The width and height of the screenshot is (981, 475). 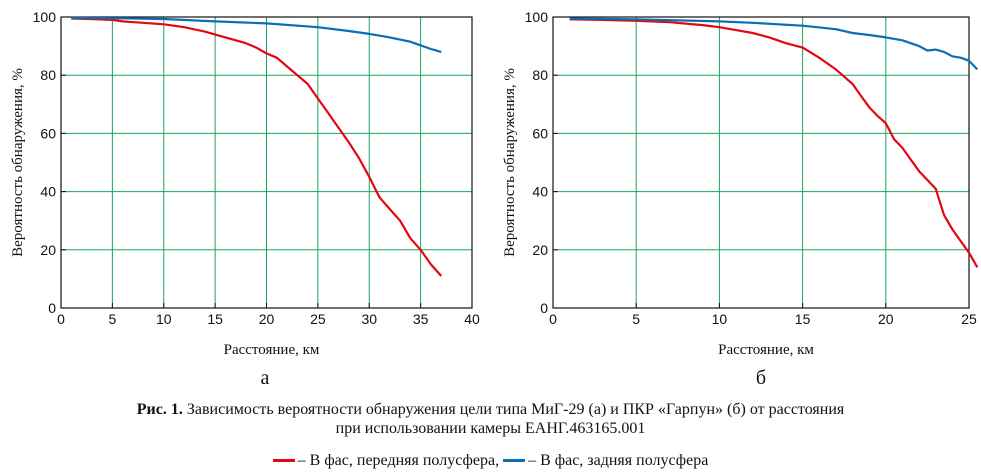 What do you see at coordinates (48, 192) in the screenshot?
I see `tick-label-y-a: 40` at bounding box center [48, 192].